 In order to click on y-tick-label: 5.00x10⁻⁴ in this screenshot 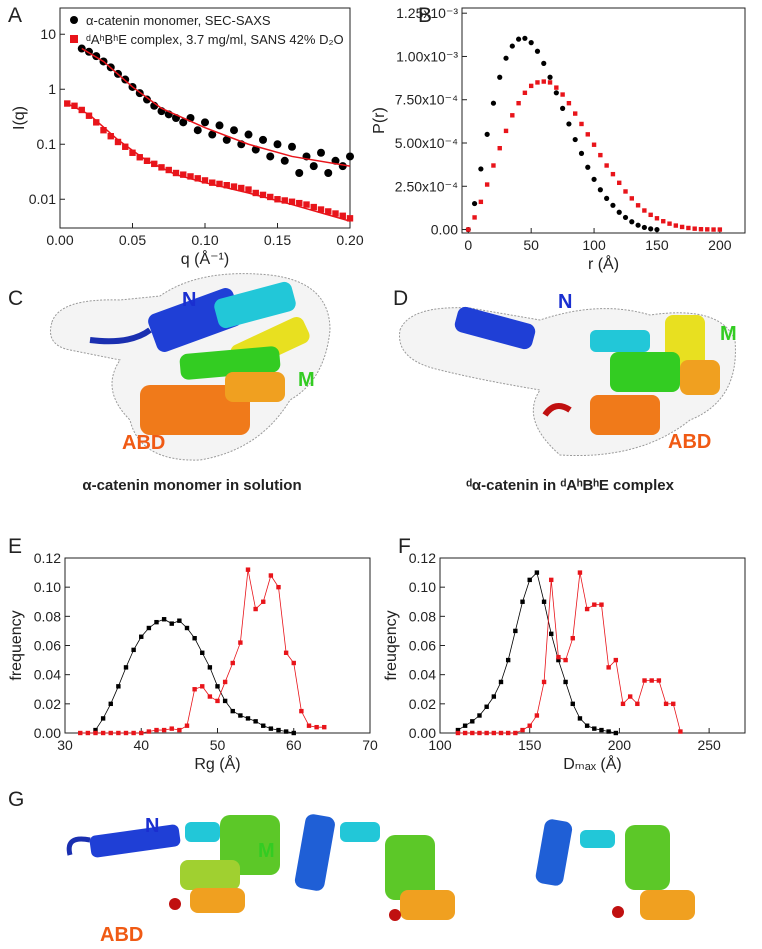, I will do `click(426, 143)`.